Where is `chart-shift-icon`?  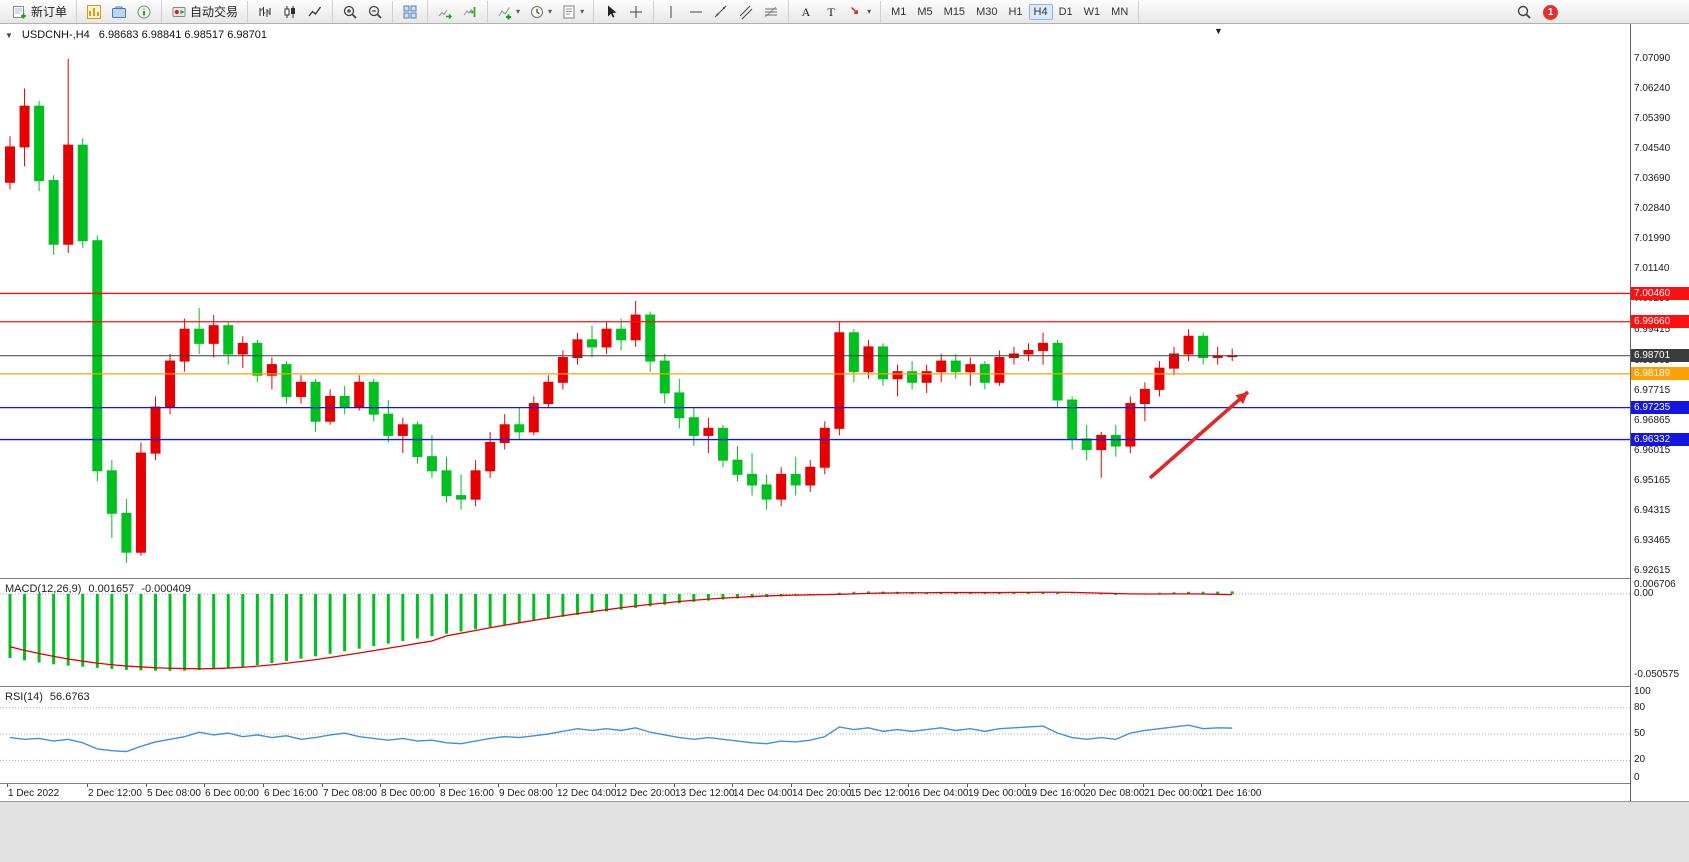 chart-shift-icon is located at coordinates (470, 12).